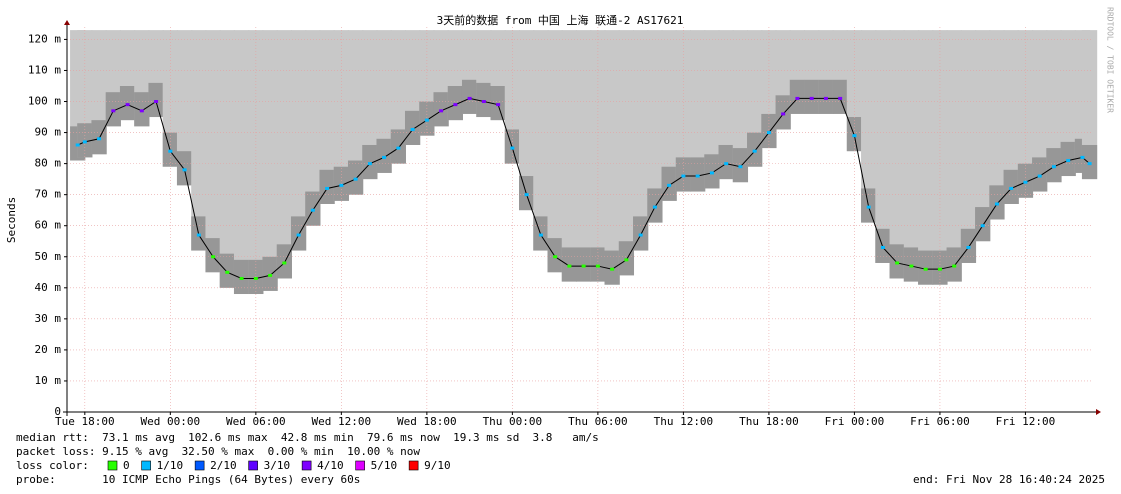 The width and height of the screenshot is (1121, 494). I want to click on x-tick-label: Wed 06:00, so click(256, 421).